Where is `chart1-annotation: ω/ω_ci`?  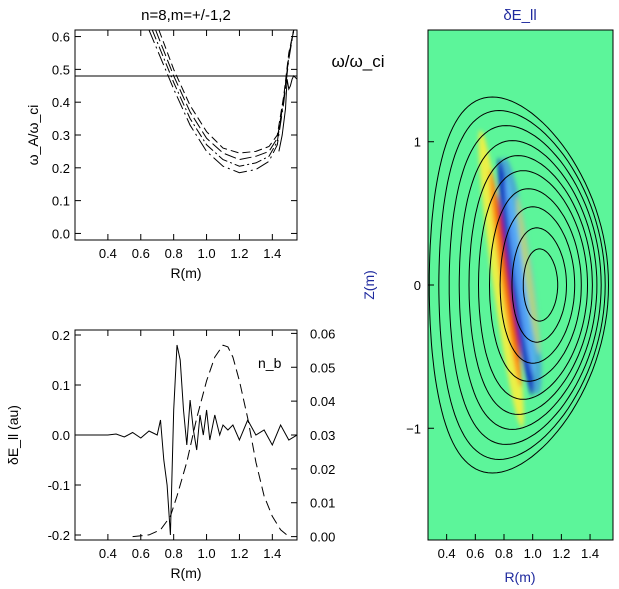
chart1-annotation: ω/ω_ci is located at coordinates (357, 61).